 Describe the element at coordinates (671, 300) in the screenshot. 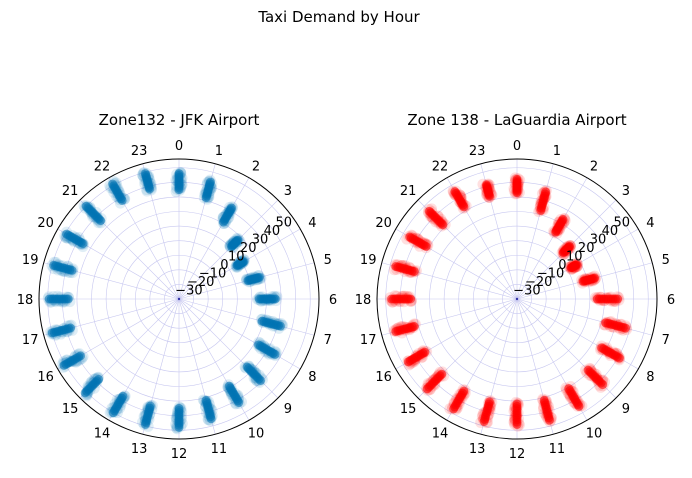

I see `theta-tick-label: 6` at that location.